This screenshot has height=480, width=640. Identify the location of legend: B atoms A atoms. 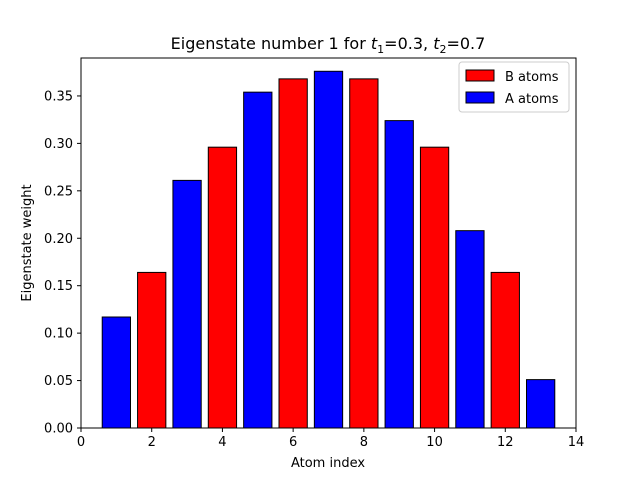
(514, 87).